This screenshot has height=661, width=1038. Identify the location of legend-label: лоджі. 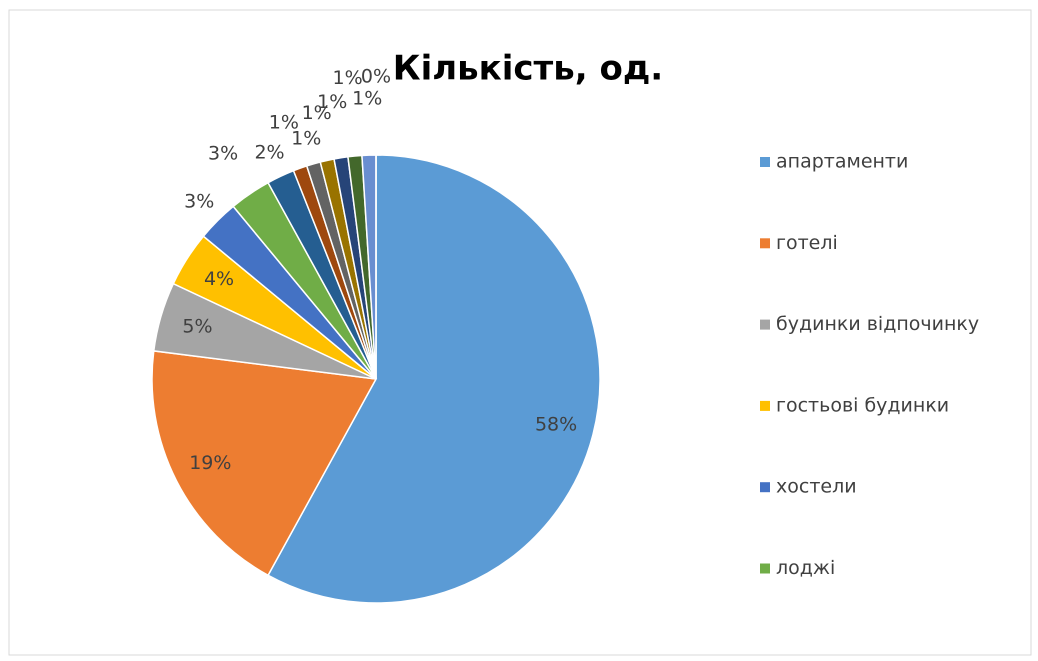
(805, 568).